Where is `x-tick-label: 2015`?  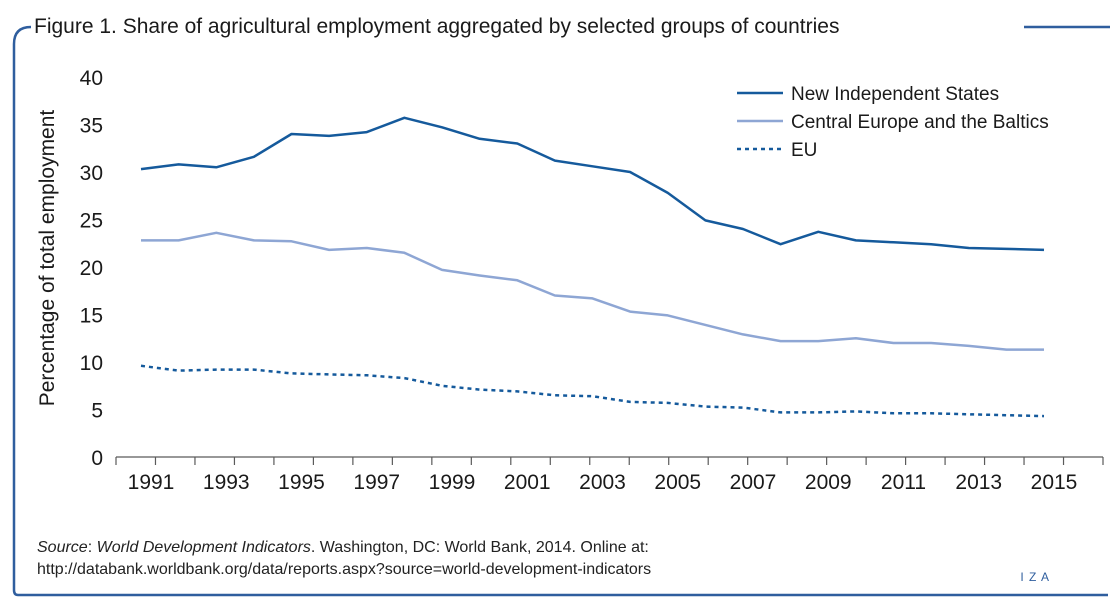
x-tick-label: 2015 is located at coordinates (1054, 482).